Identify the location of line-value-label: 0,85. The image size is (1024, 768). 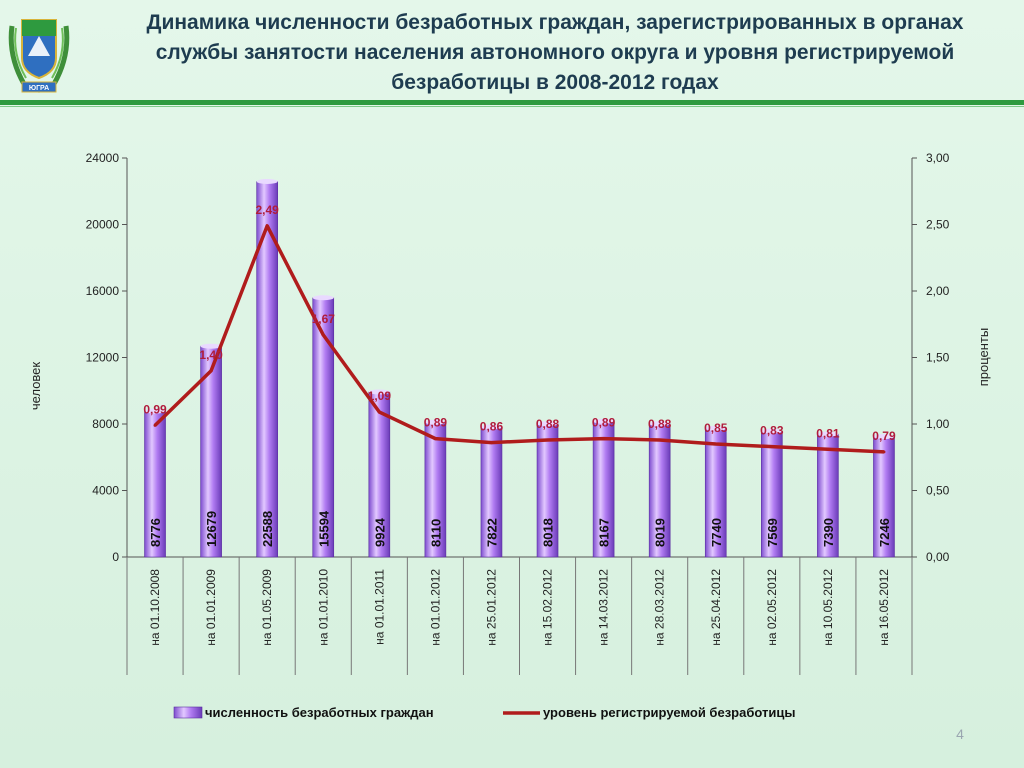
(716, 428).